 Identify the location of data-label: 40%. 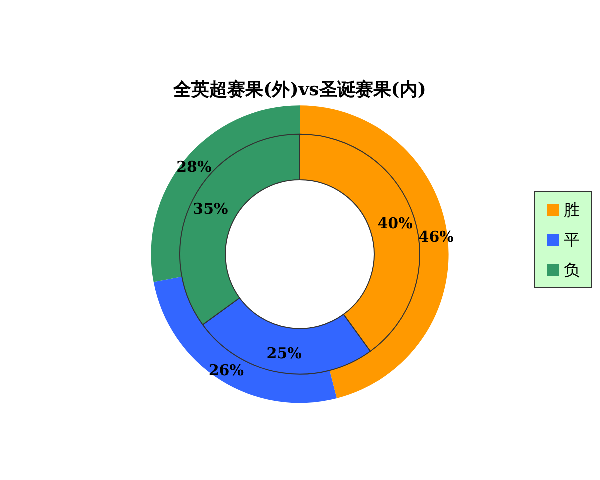
(395, 223).